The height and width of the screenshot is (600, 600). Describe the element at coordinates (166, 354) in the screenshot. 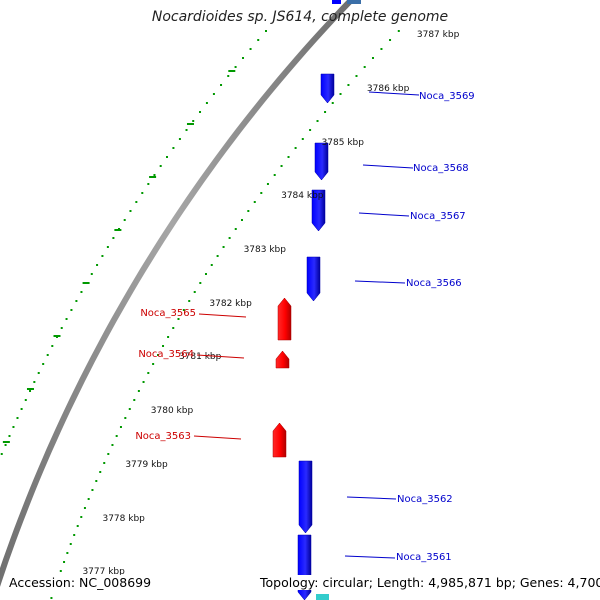

I see `gene-label: Noca_3564` at that location.